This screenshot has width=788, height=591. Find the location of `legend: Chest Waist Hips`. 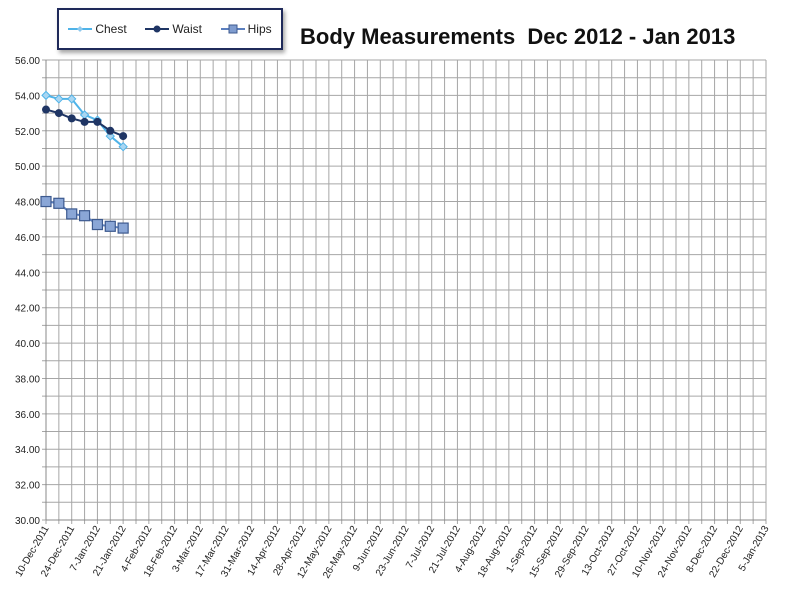

legend: Chest Waist Hips is located at coordinates (170, 29).